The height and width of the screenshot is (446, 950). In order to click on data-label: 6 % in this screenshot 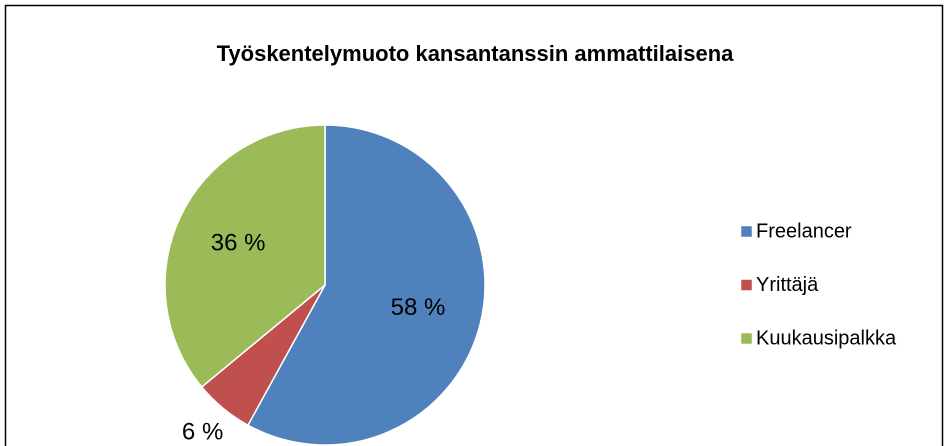, I will do `click(202, 431)`.